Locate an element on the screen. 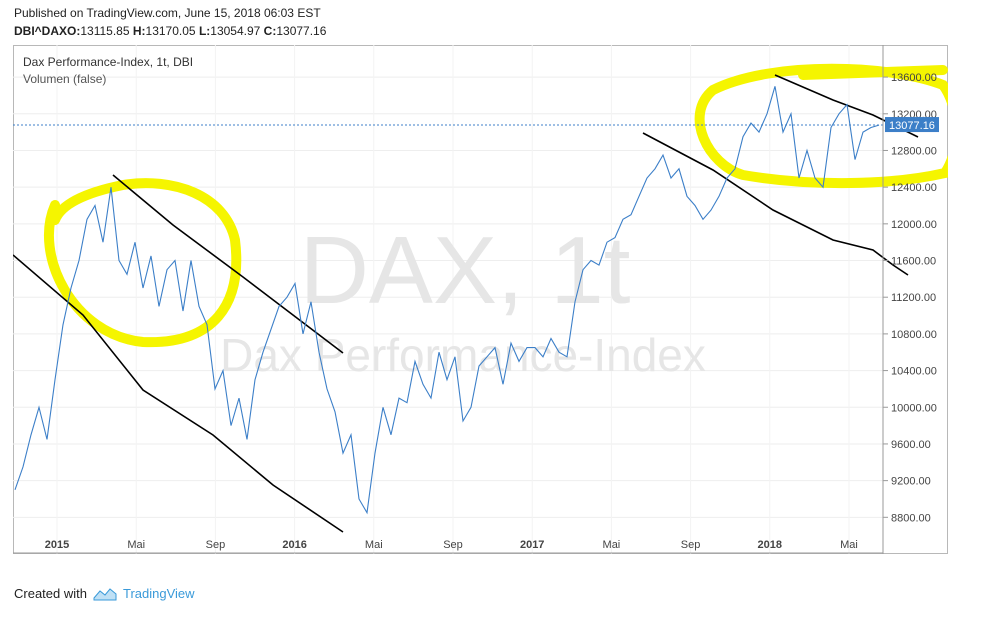 The height and width of the screenshot is (622, 981). x-tick-label: 2017 is located at coordinates (532, 545).